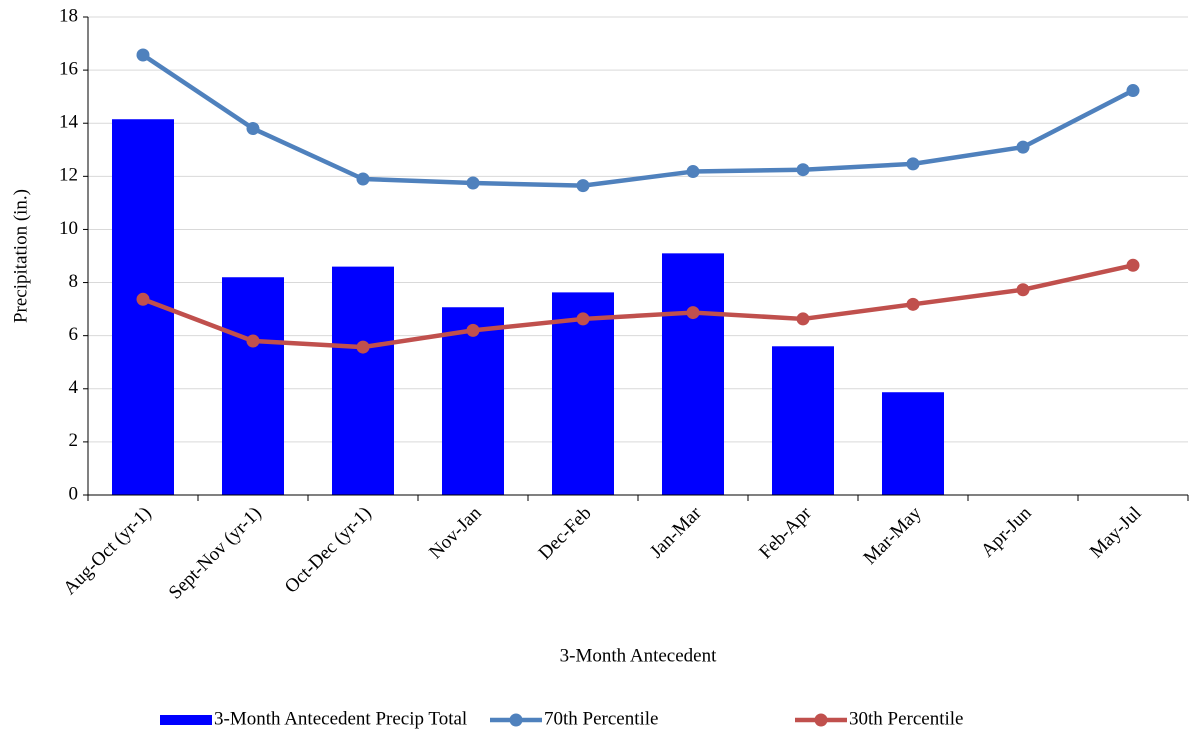 The width and height of the screenshot is (1190, 736). I want to click on x-tick-label: Aug-Oct (yr-1), so click(107, 551).